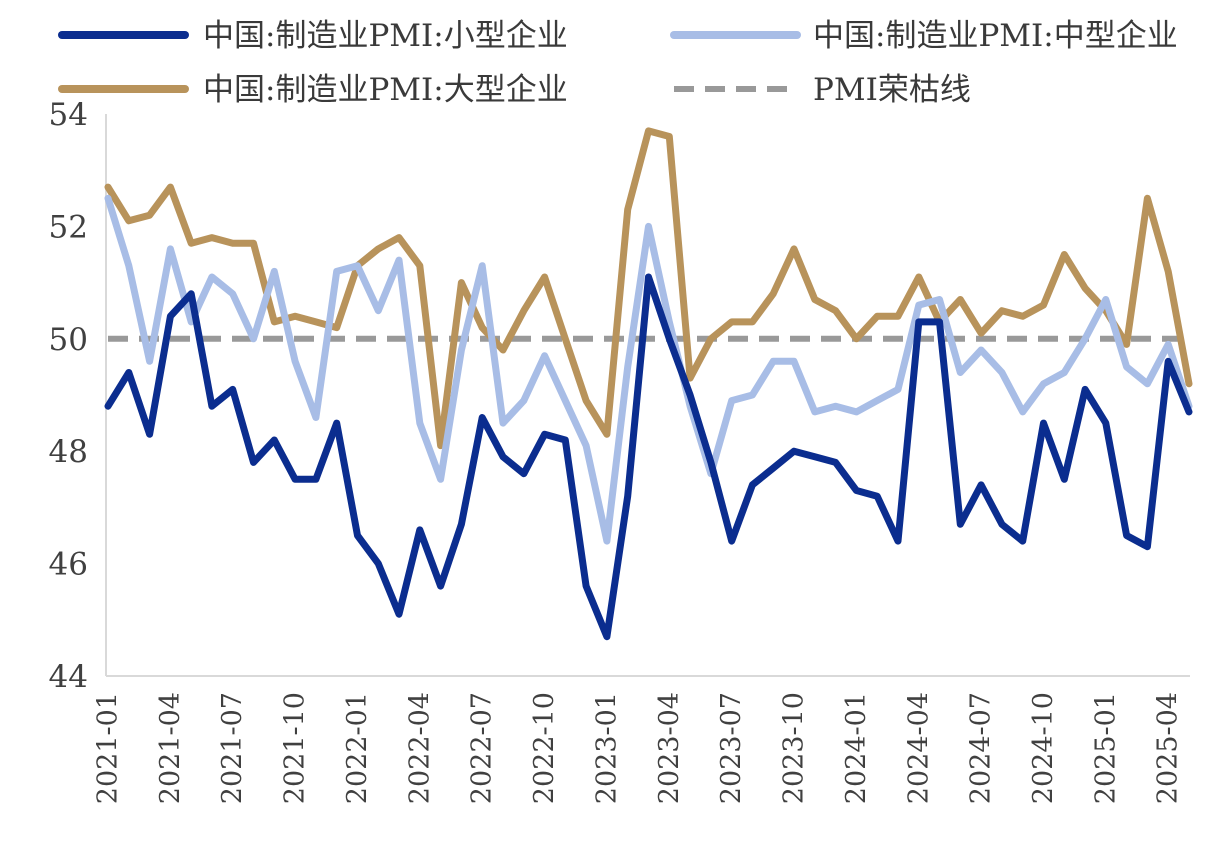 This screenshot has width=1215, height=846. I want to click on legend-item-medium: 中国:制造业PMI:中型企业, so click(924, 36).